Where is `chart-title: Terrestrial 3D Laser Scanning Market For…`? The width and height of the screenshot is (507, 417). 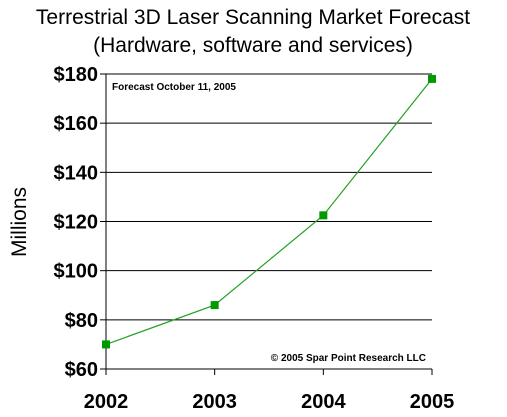 chart-title: Terrestrial 3D Laser Scanning Market For… is located at coordinates (253, 17).